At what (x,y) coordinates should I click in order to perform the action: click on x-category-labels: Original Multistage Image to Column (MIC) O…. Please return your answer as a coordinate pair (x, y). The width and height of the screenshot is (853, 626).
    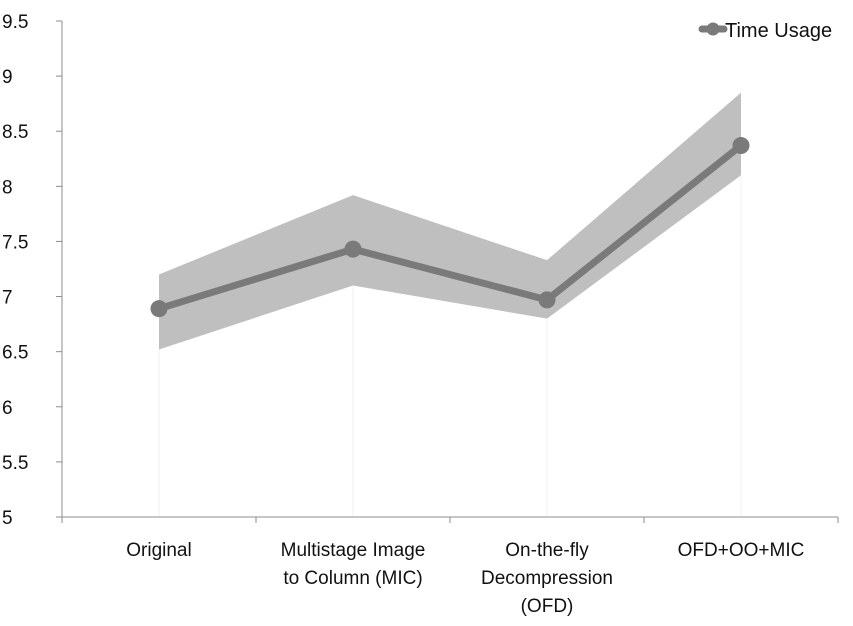
    Looking at the image, I should click on (465, 578).